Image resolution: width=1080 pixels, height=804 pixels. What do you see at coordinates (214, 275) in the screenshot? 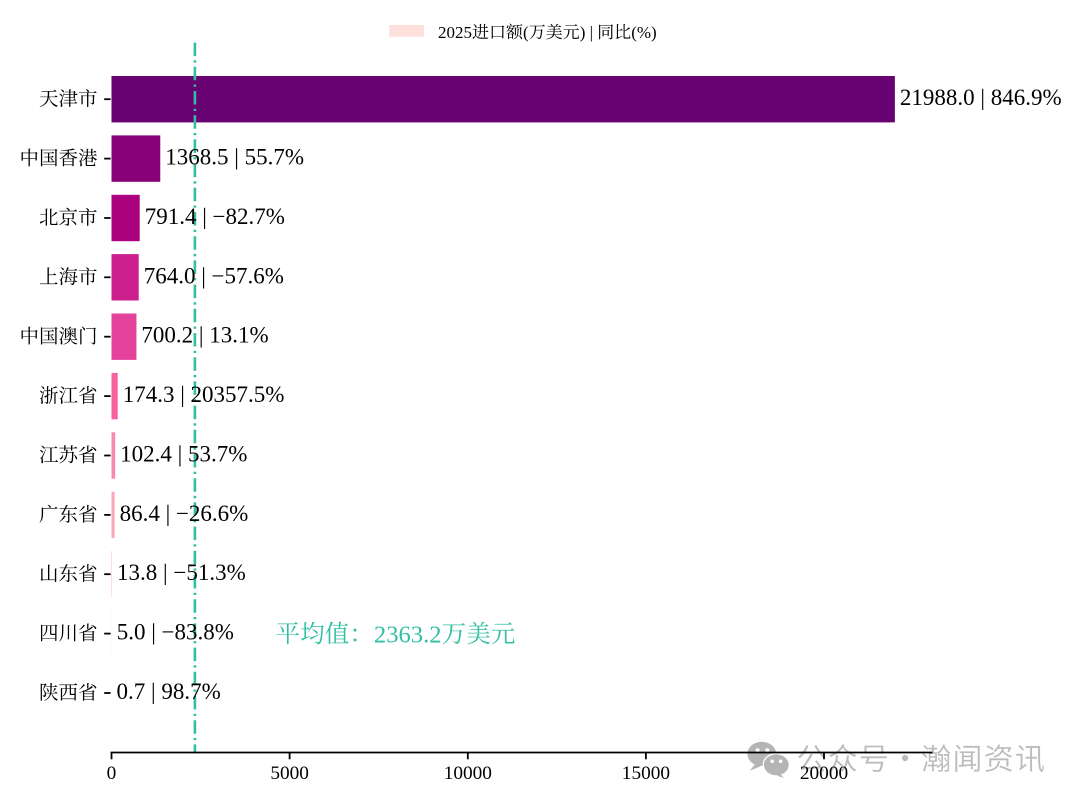
I see `svg-text: 764.0 | −57.6%` at bounding box center [214, 275].